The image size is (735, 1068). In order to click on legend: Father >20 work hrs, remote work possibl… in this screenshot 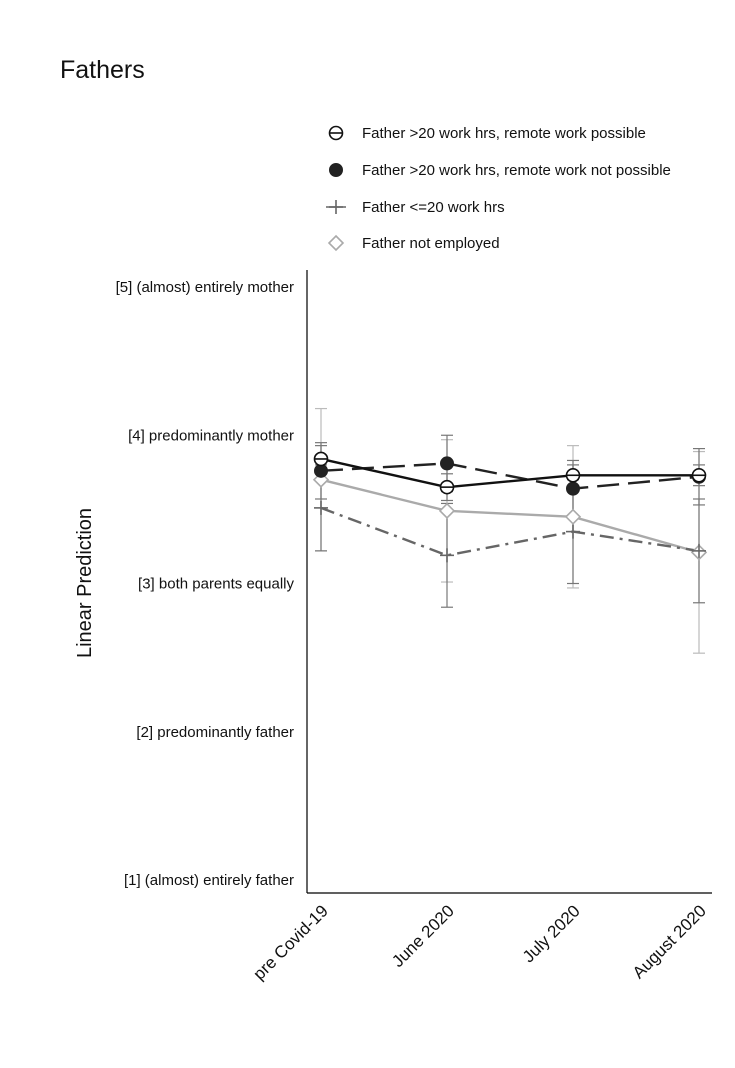, I will do `click(498, 188)`.